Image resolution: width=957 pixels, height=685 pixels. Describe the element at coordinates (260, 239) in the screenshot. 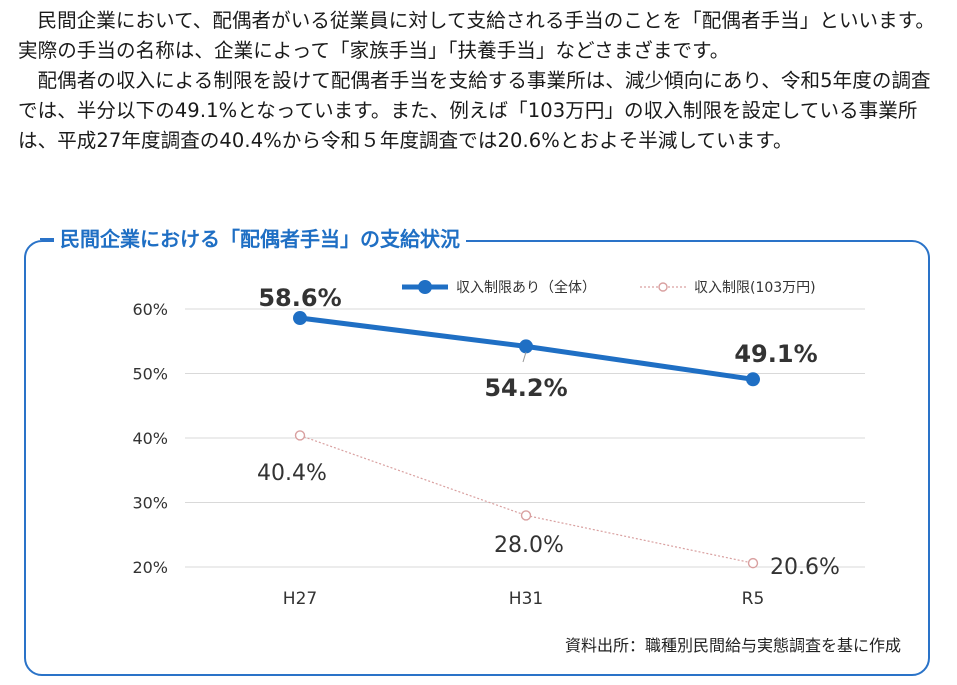

I see `panel-title: 民間企業における「配偶者手当」の支給状況` at that location.